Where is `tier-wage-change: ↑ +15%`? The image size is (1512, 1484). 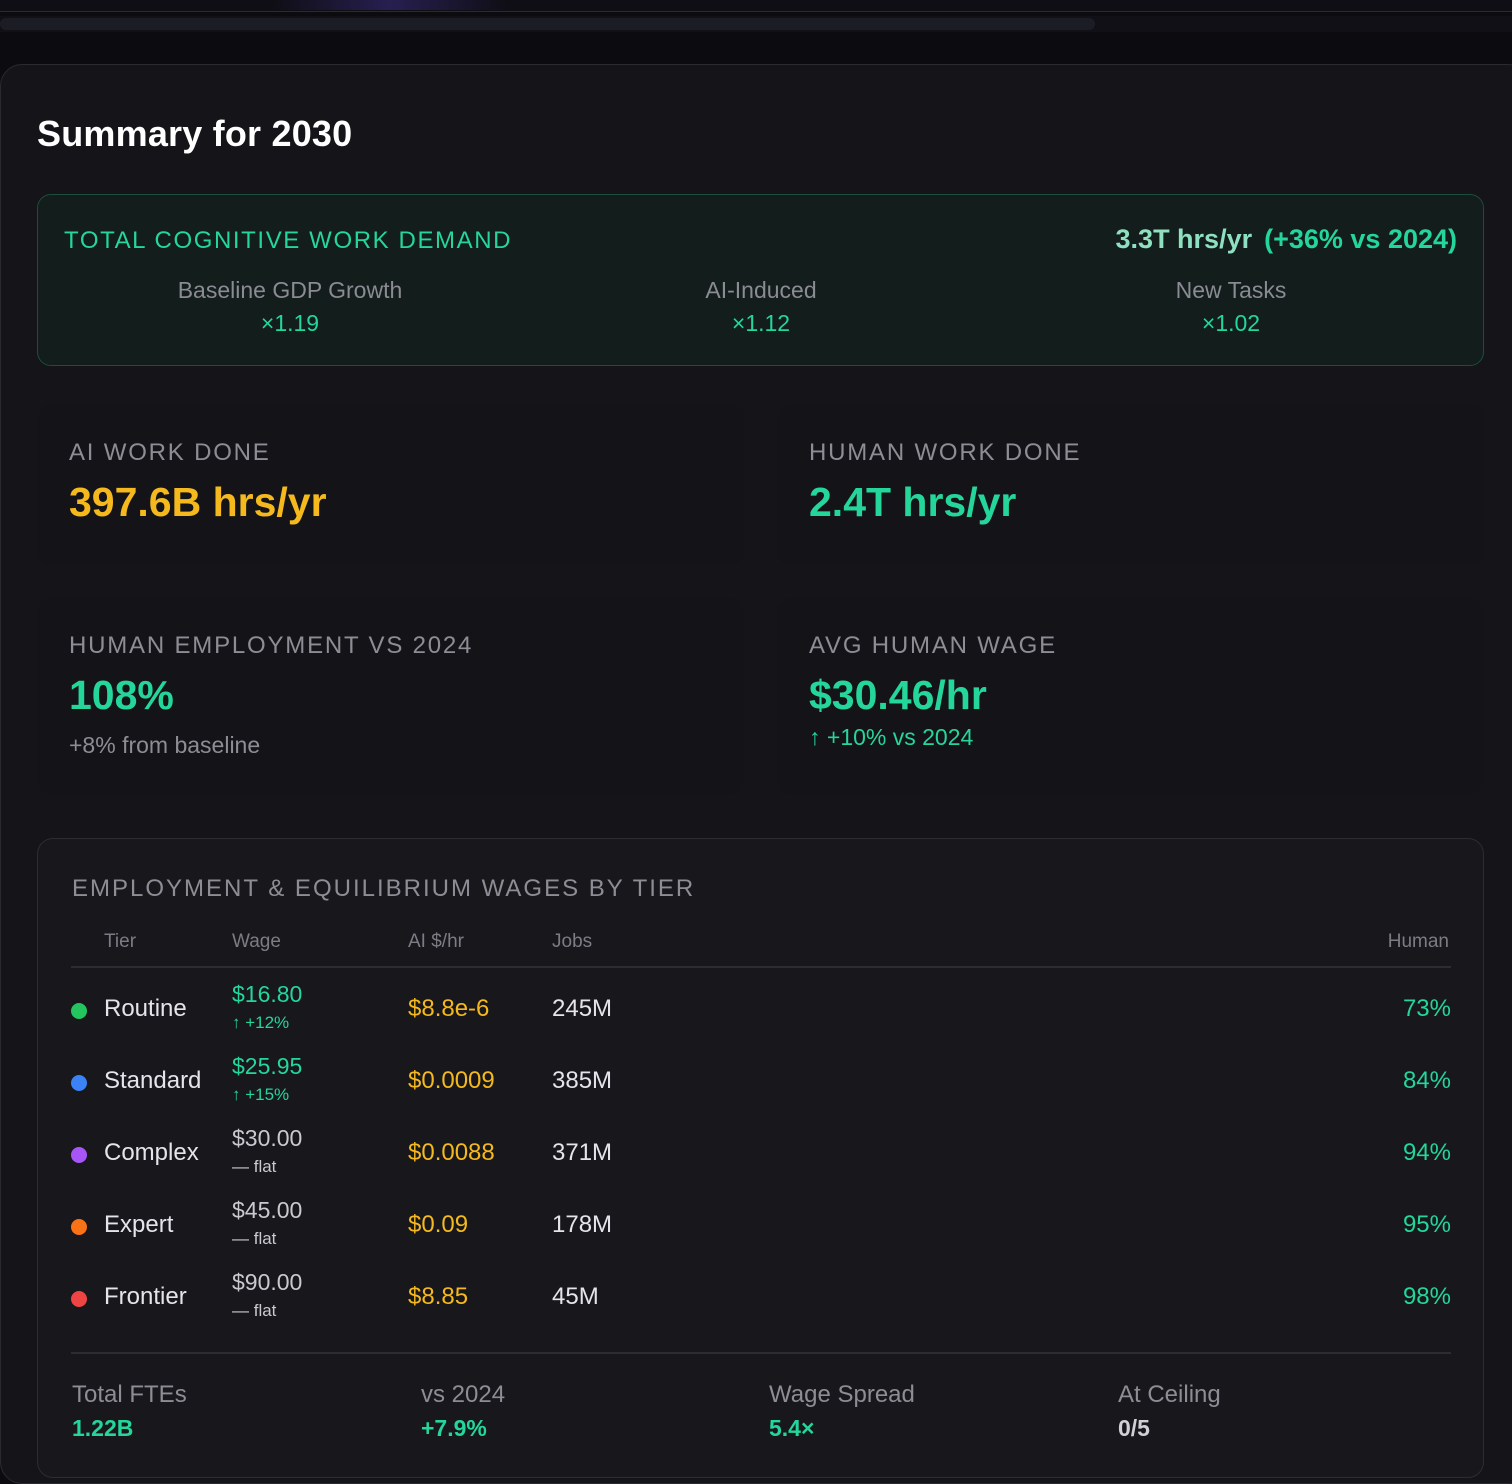
tier-wage-change: ↑ +15% is located at coordinates (261, 1094).